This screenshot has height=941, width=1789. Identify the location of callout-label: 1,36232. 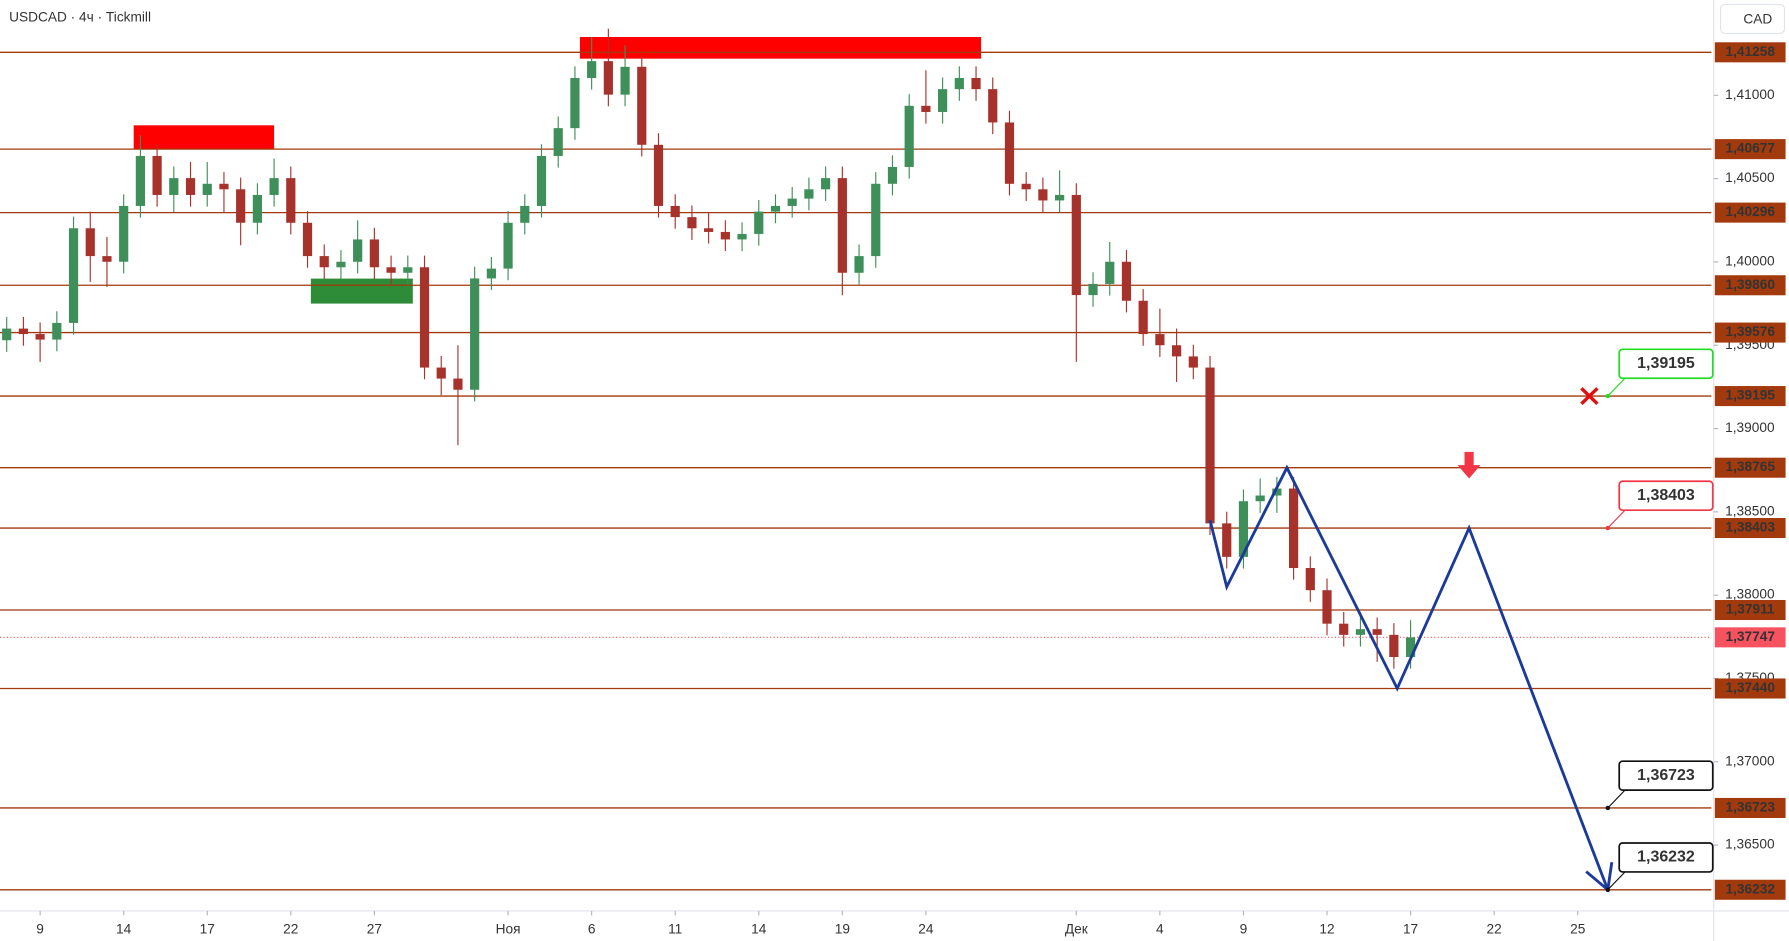
(1666, 857).